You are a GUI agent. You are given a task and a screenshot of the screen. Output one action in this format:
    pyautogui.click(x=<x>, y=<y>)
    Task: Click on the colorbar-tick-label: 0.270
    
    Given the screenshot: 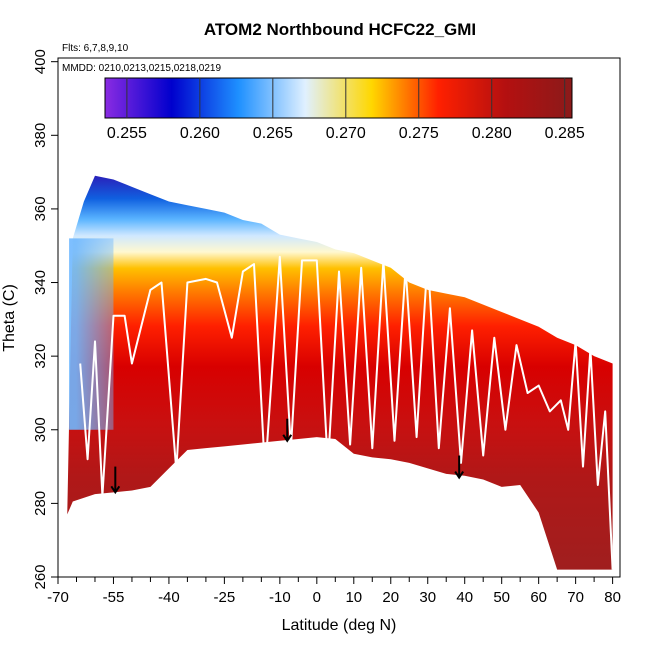 What is the action you would take?
    pyautogui.click(x=346, y=133)
    